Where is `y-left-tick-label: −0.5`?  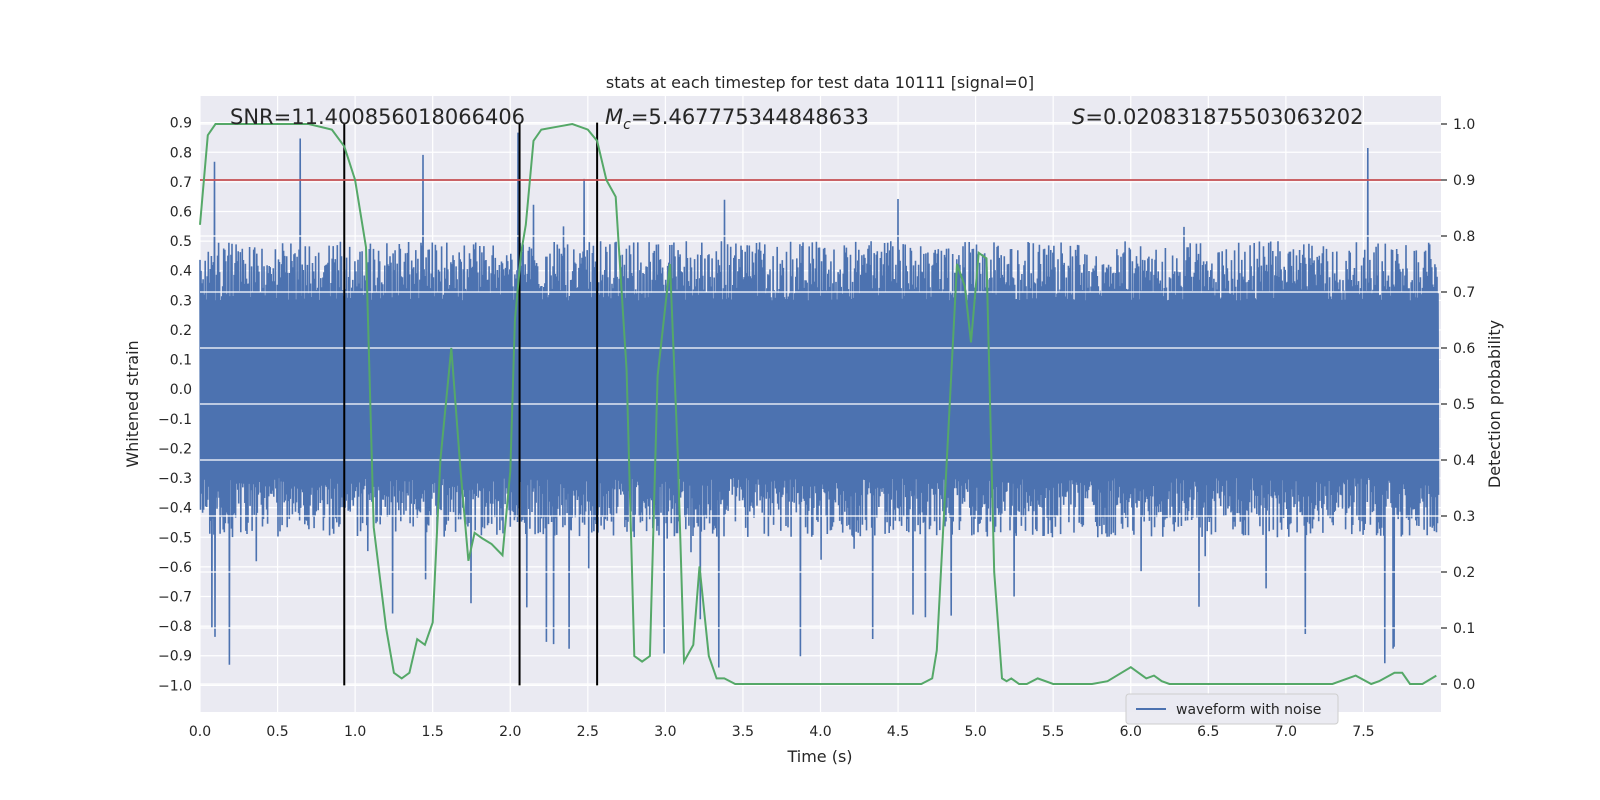 y-left-tick-label: −0.5 is located at coordinates (175, 538).